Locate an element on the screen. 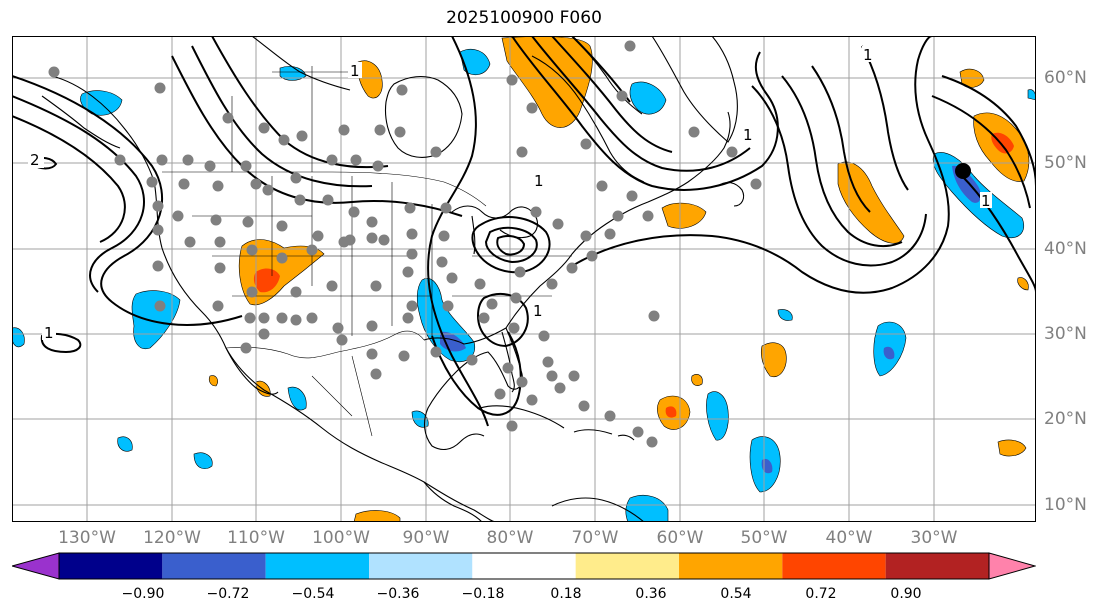  baja is located at coordinates (252, 371).